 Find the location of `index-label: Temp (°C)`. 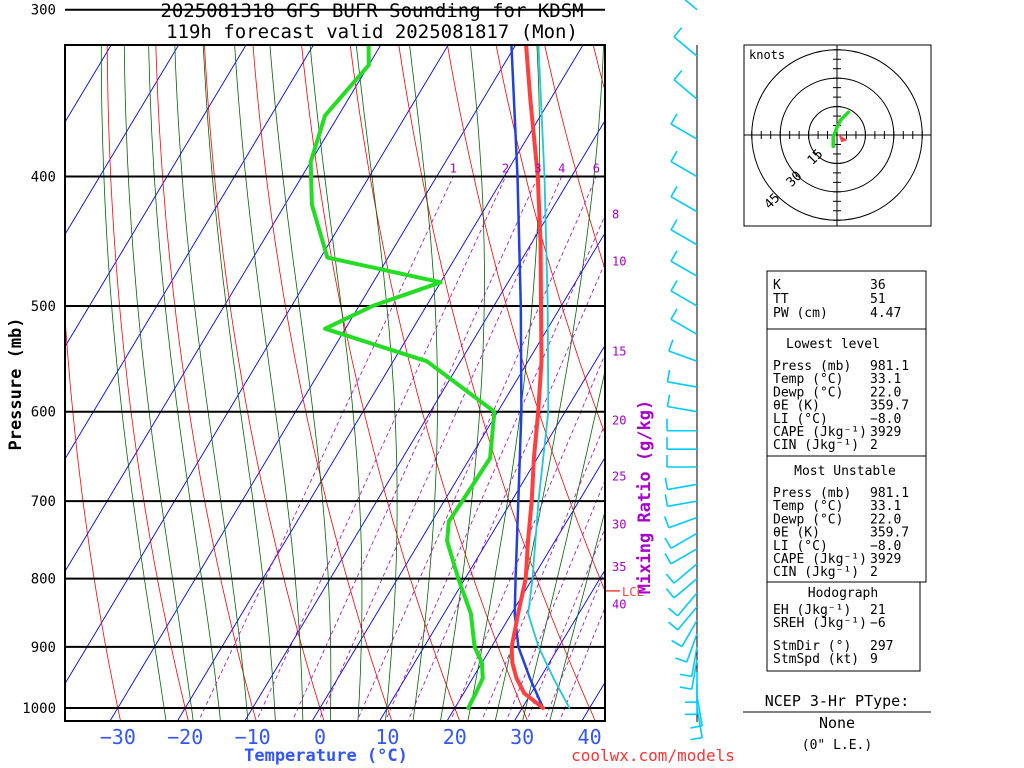

index-label: Temp (°C) is located at coordinates (808, 506).